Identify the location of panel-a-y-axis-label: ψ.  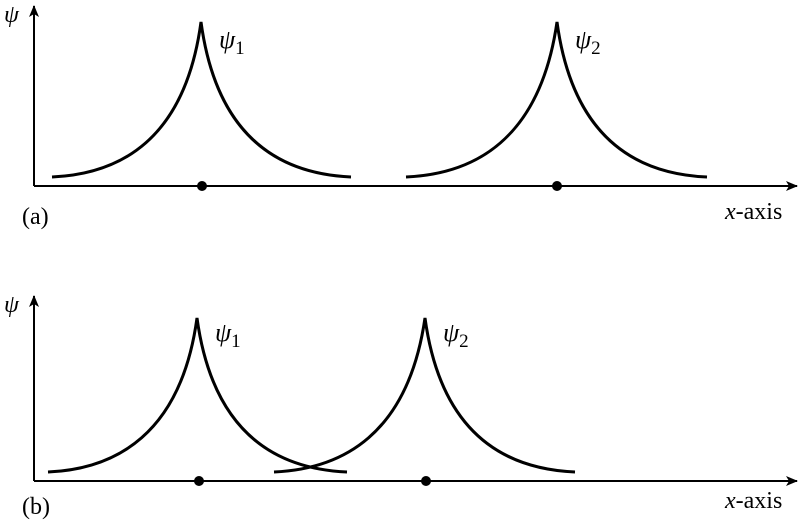
(12, 15).